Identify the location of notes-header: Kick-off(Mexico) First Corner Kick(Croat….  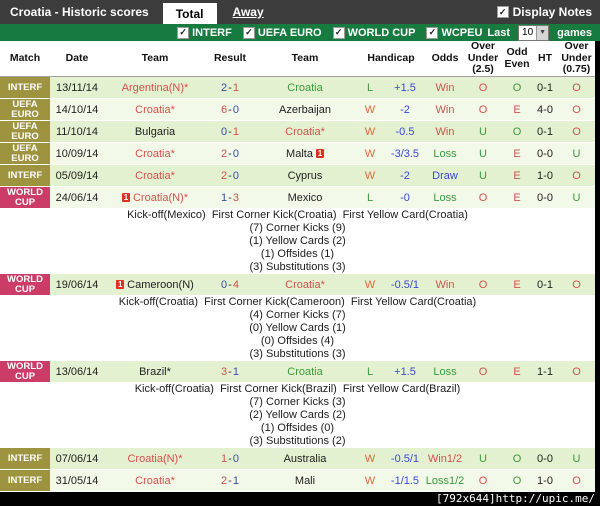
(297, 215).